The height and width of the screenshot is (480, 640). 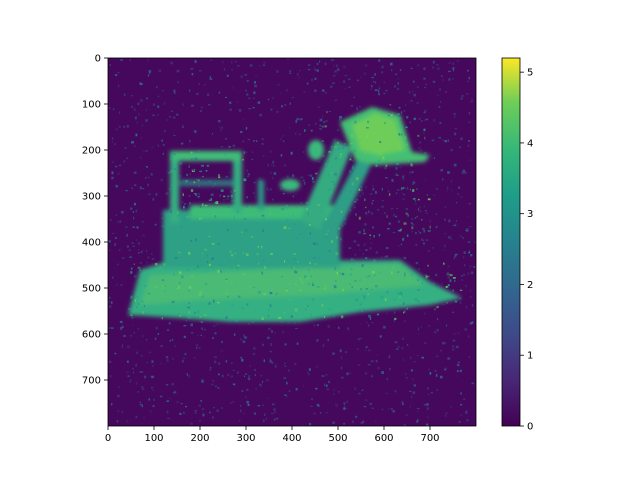 I want to click on bulldozer-base-top, so click(x=282, y=284).